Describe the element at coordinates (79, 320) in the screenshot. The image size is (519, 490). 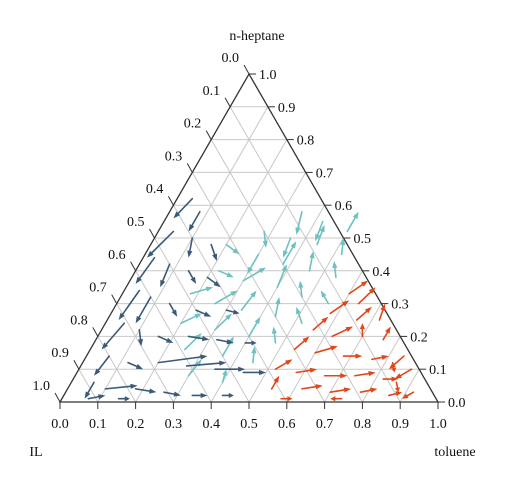
I see `left-tick-label: 0.8` at that location.